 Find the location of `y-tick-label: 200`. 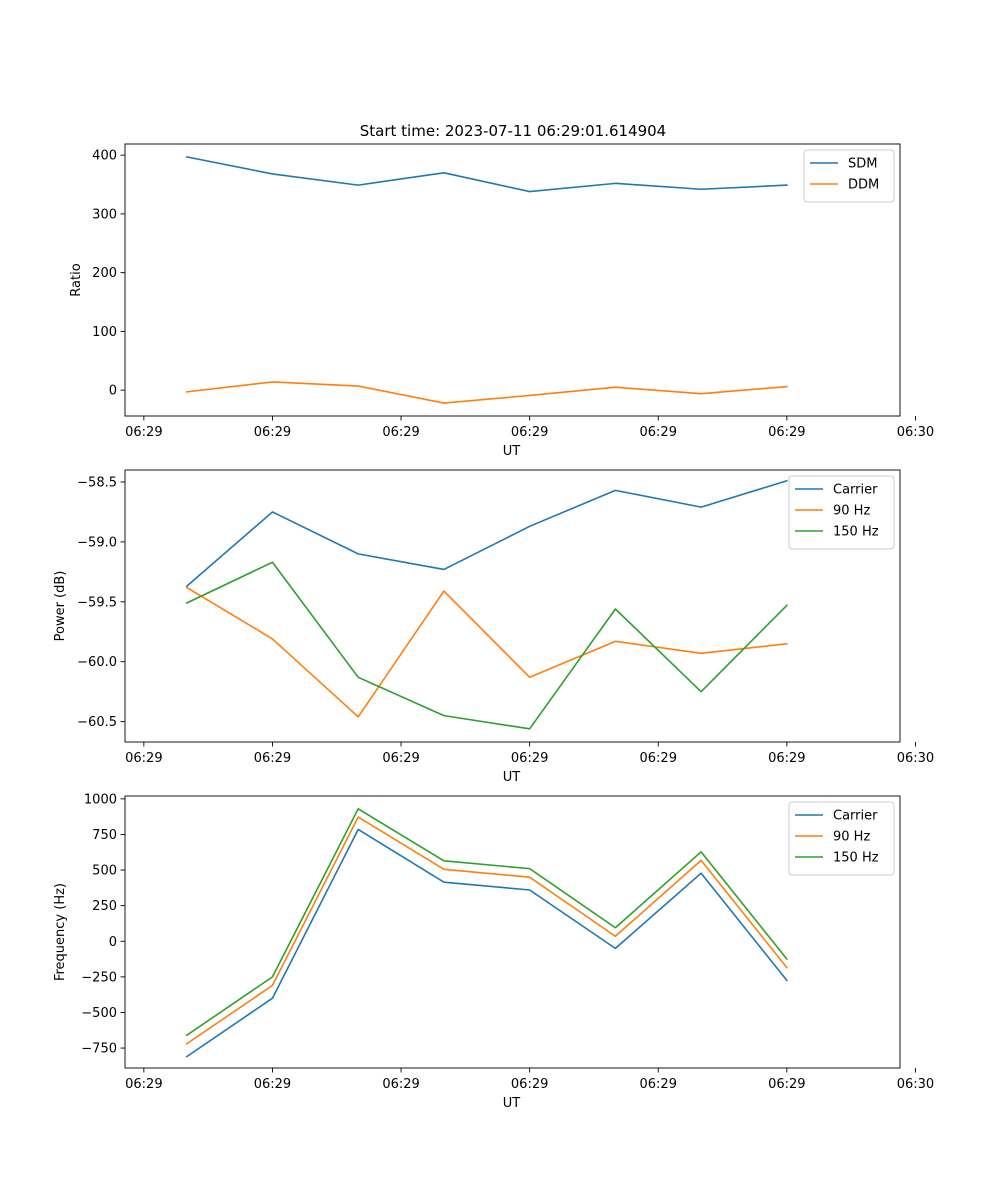

y-tick-label: 200 is located at coordinates (104, 273).